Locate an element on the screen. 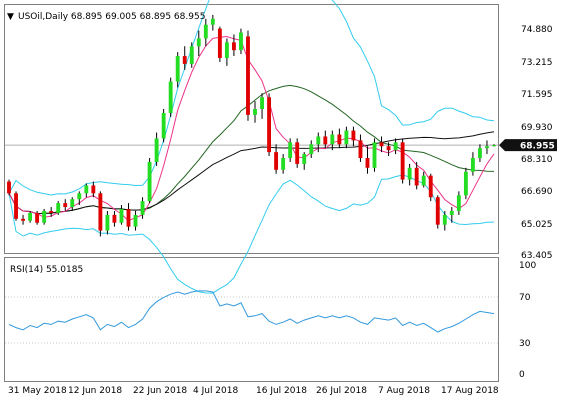 The width and height of the screenshot is (562, 410). time-axis-label: 17 Aug 2018 is located at coordinates (470, 391).